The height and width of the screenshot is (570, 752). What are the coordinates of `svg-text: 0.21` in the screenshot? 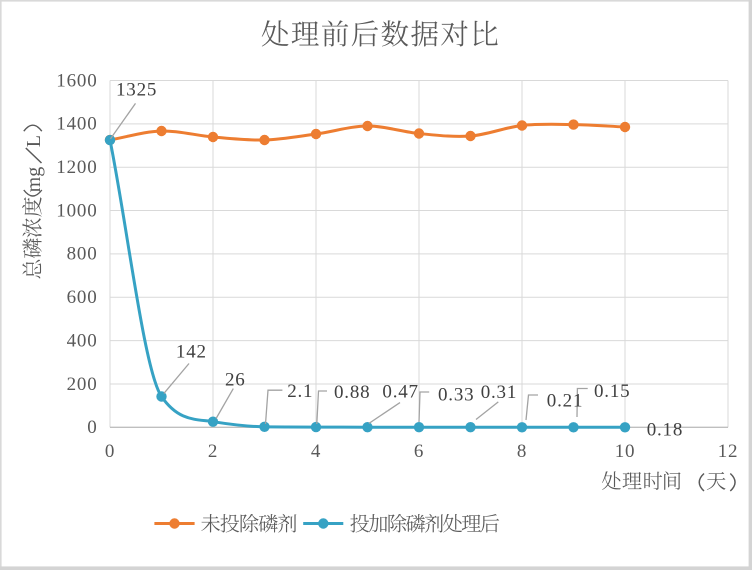 It's located at (565, 401).